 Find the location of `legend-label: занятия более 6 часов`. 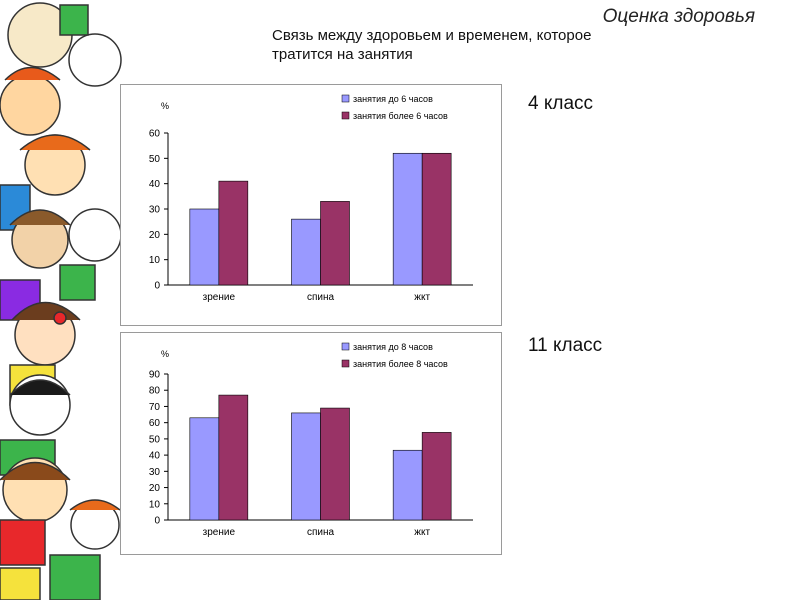

legend-label: занятия более 6 часов is located at coordinates (400, 116).